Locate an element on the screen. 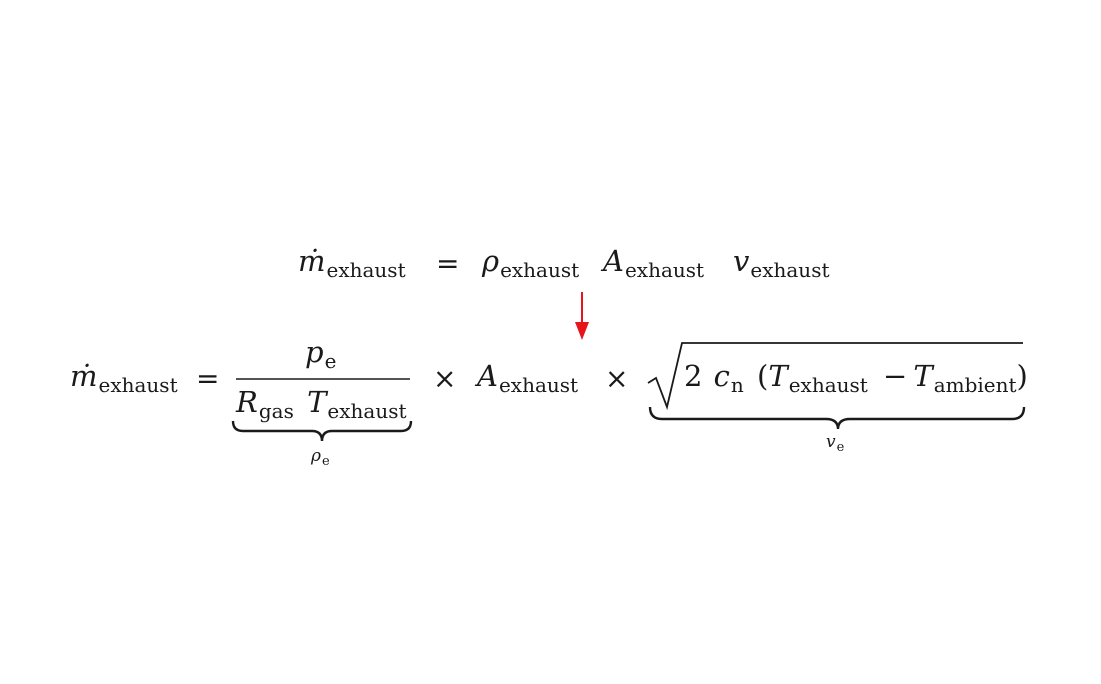  brace2-label: ve is located at coordinates (835, 443).